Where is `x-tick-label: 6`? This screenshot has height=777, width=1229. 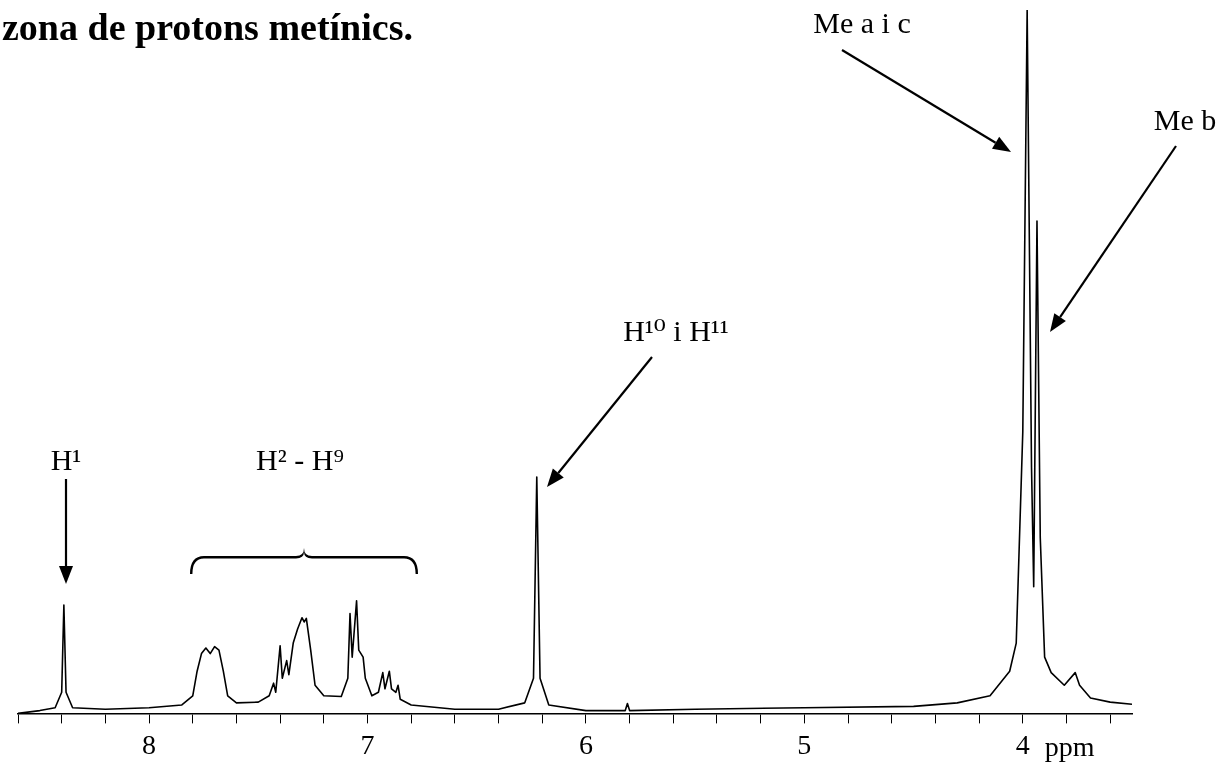 x-tick-label: 6 is located at coordinates (585, 744).